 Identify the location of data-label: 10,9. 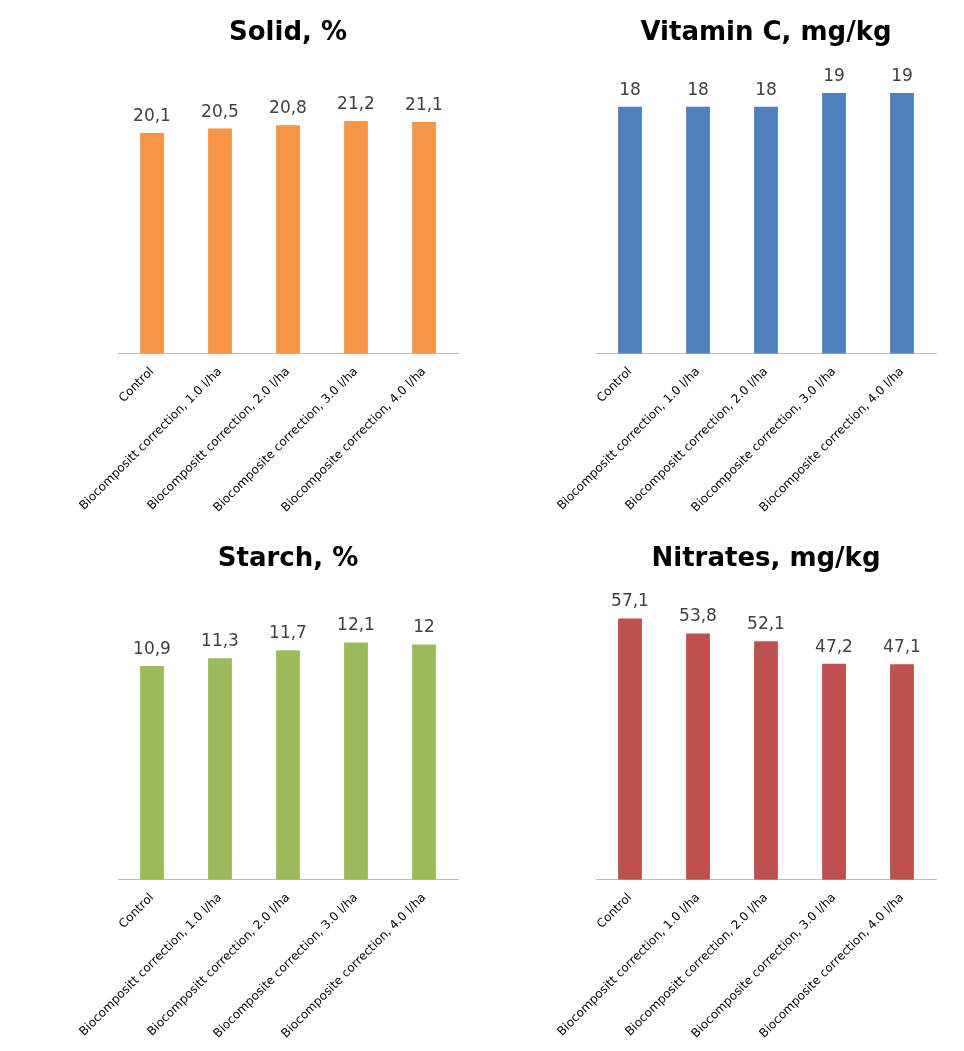
(152, 647).